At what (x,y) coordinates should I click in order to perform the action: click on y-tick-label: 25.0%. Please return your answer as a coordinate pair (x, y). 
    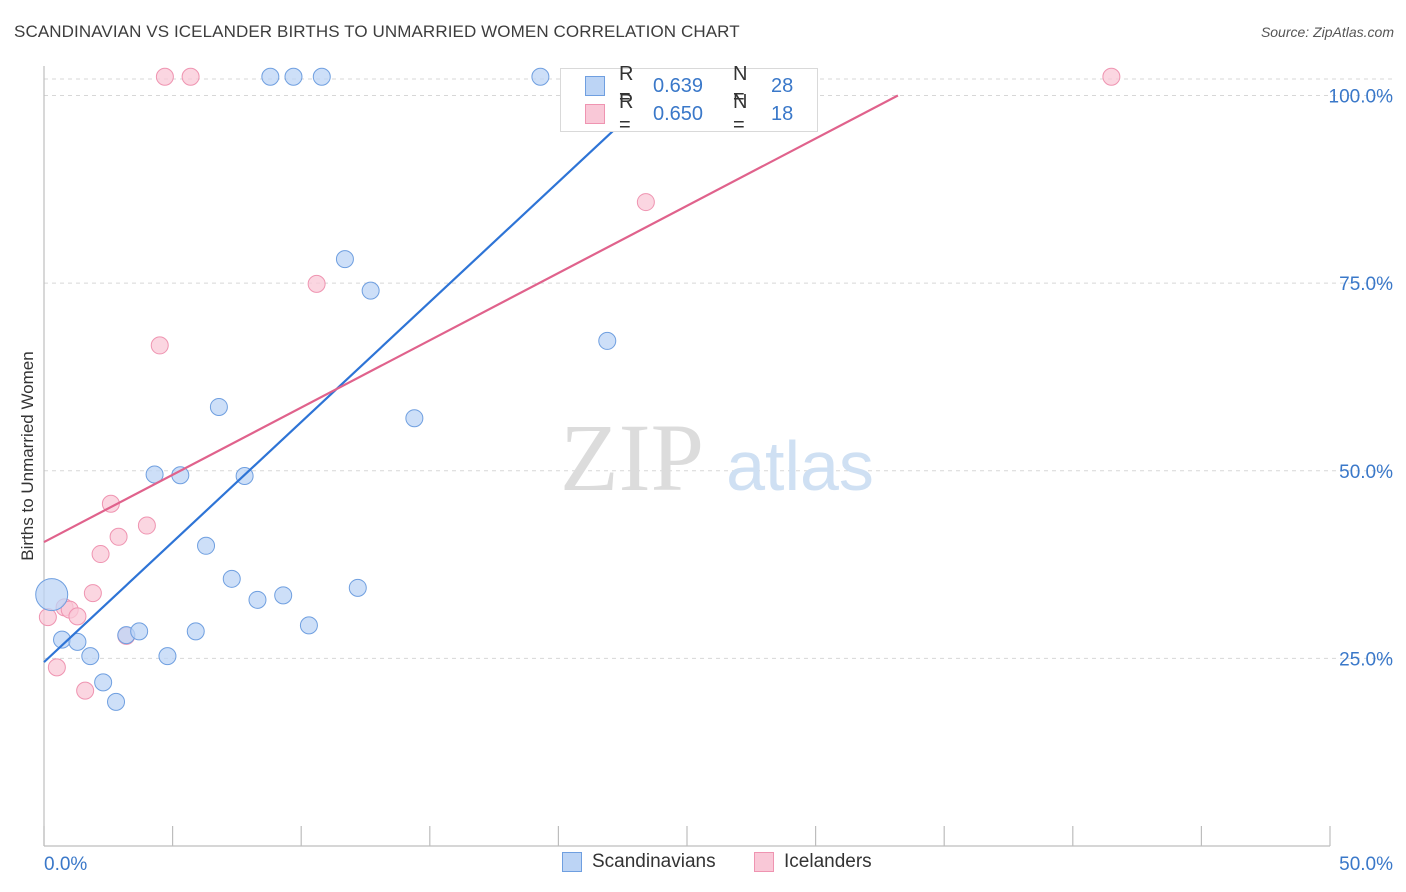
    Looking at the image, I should click on (1366, 659).